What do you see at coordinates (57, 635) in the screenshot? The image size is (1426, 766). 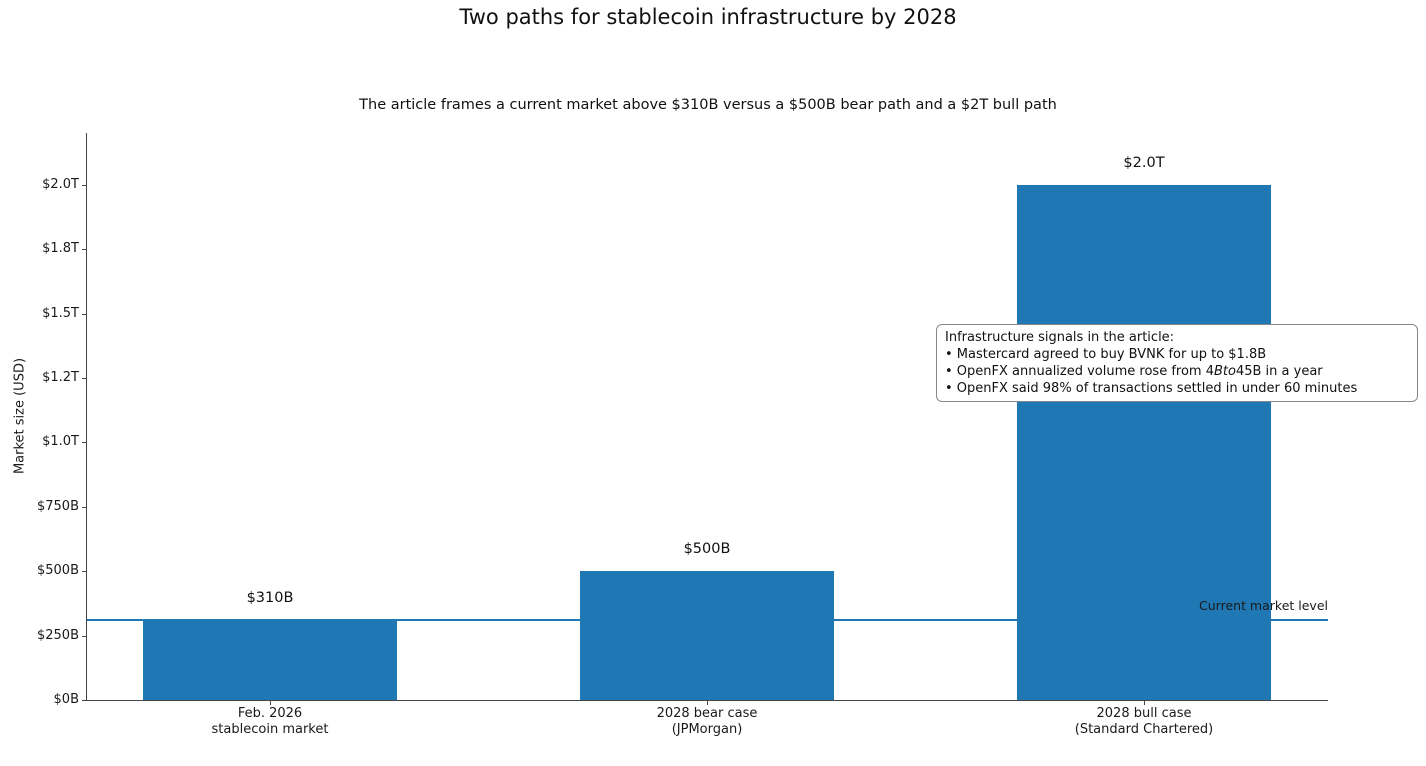 I see `y-tick-label: $250B` at bounding box center [57, 635].